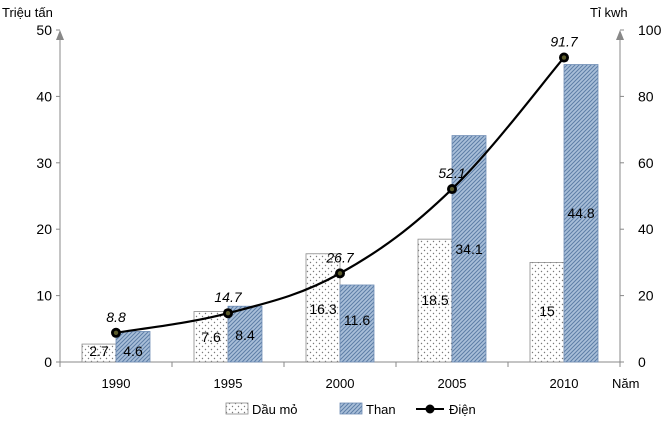 The image size is (669, 425). What do you see at coordinates (430, 409) in the screenshot?
I see `legend-marker-dien` at bounding box center [430, 409].